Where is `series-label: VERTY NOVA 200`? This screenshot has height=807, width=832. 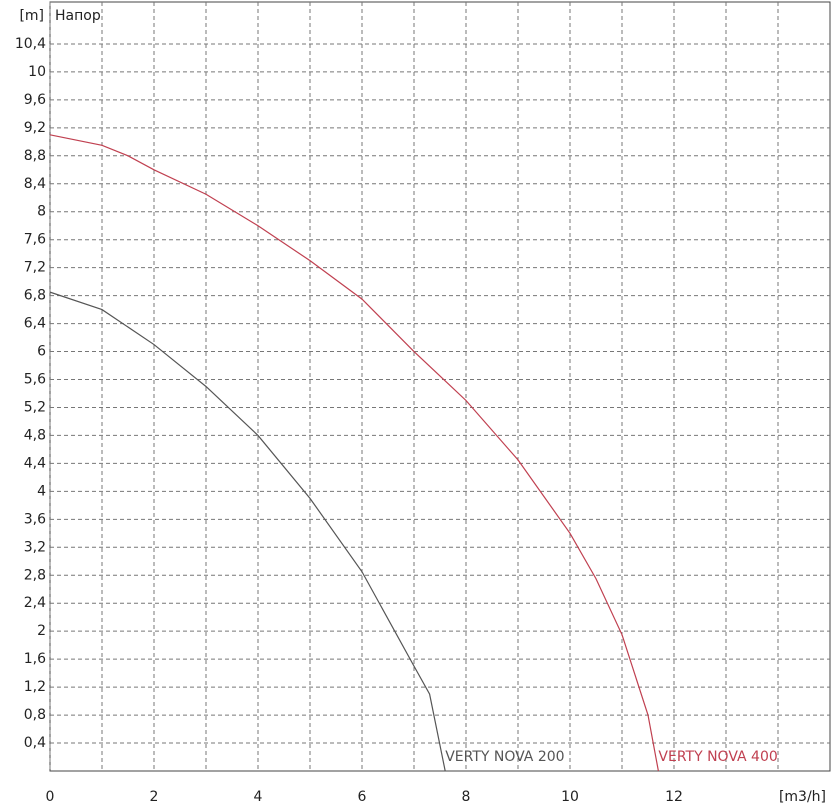
series-label: VERTY NOVA 200 is located at coordinates (504, 757).